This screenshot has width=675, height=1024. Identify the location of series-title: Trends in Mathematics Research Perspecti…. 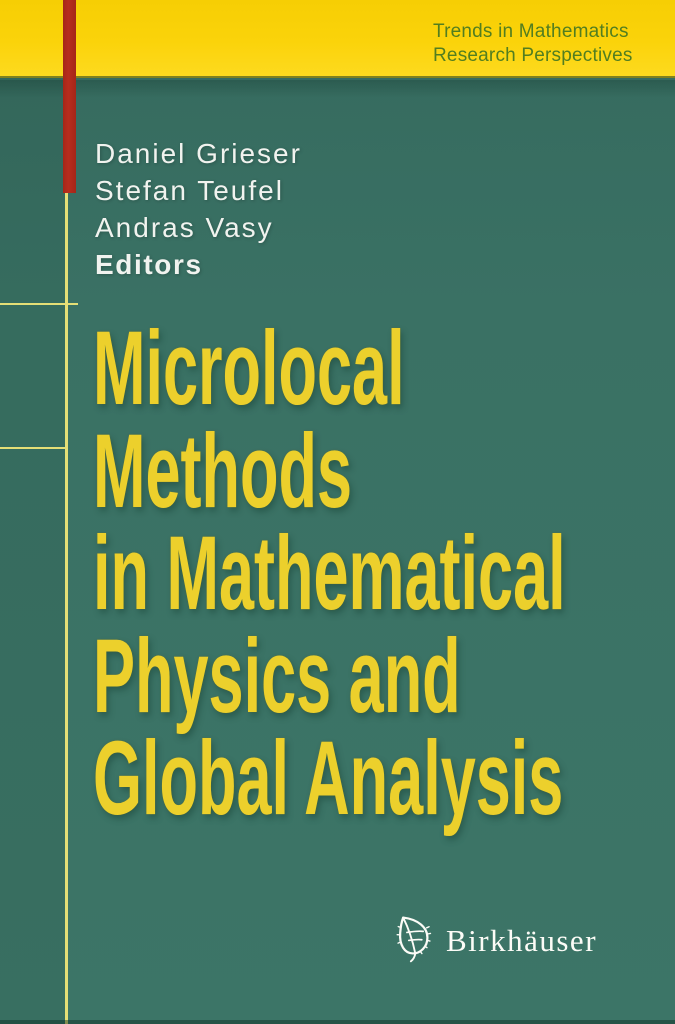
(533, 43).